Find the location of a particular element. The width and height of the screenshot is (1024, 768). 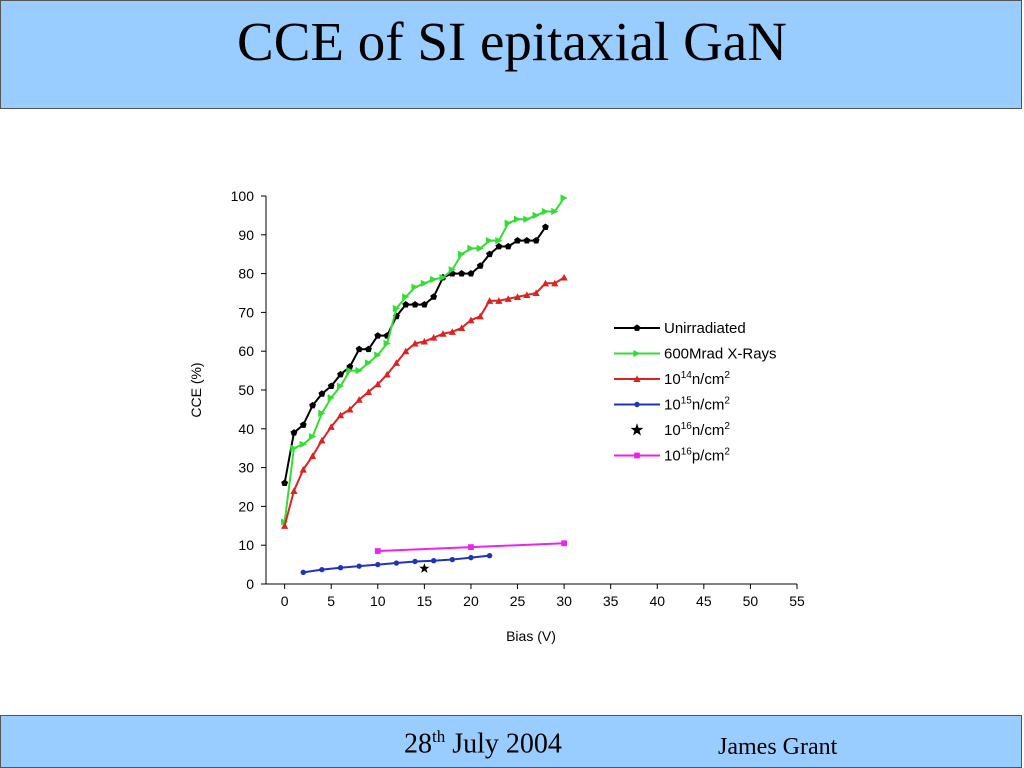

x-tick-label: 0 is located at coordinates (285, 601).